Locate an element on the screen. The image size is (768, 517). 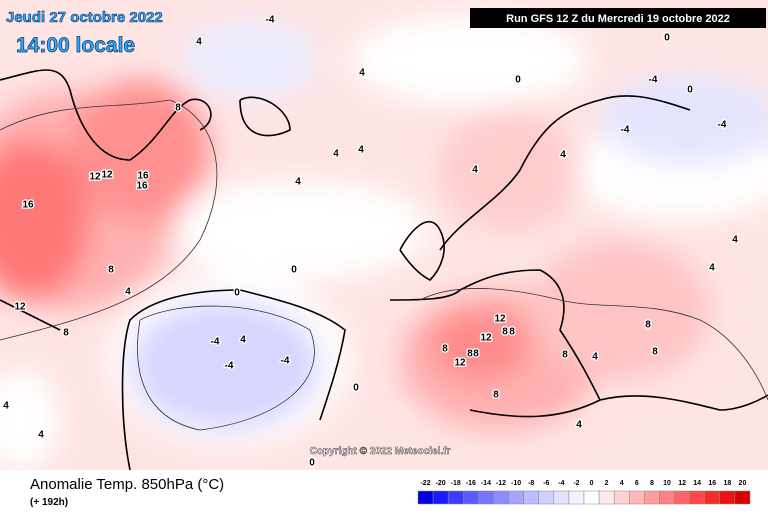
colorbar-tick-label: 8 is located at coordinates (652, 483).